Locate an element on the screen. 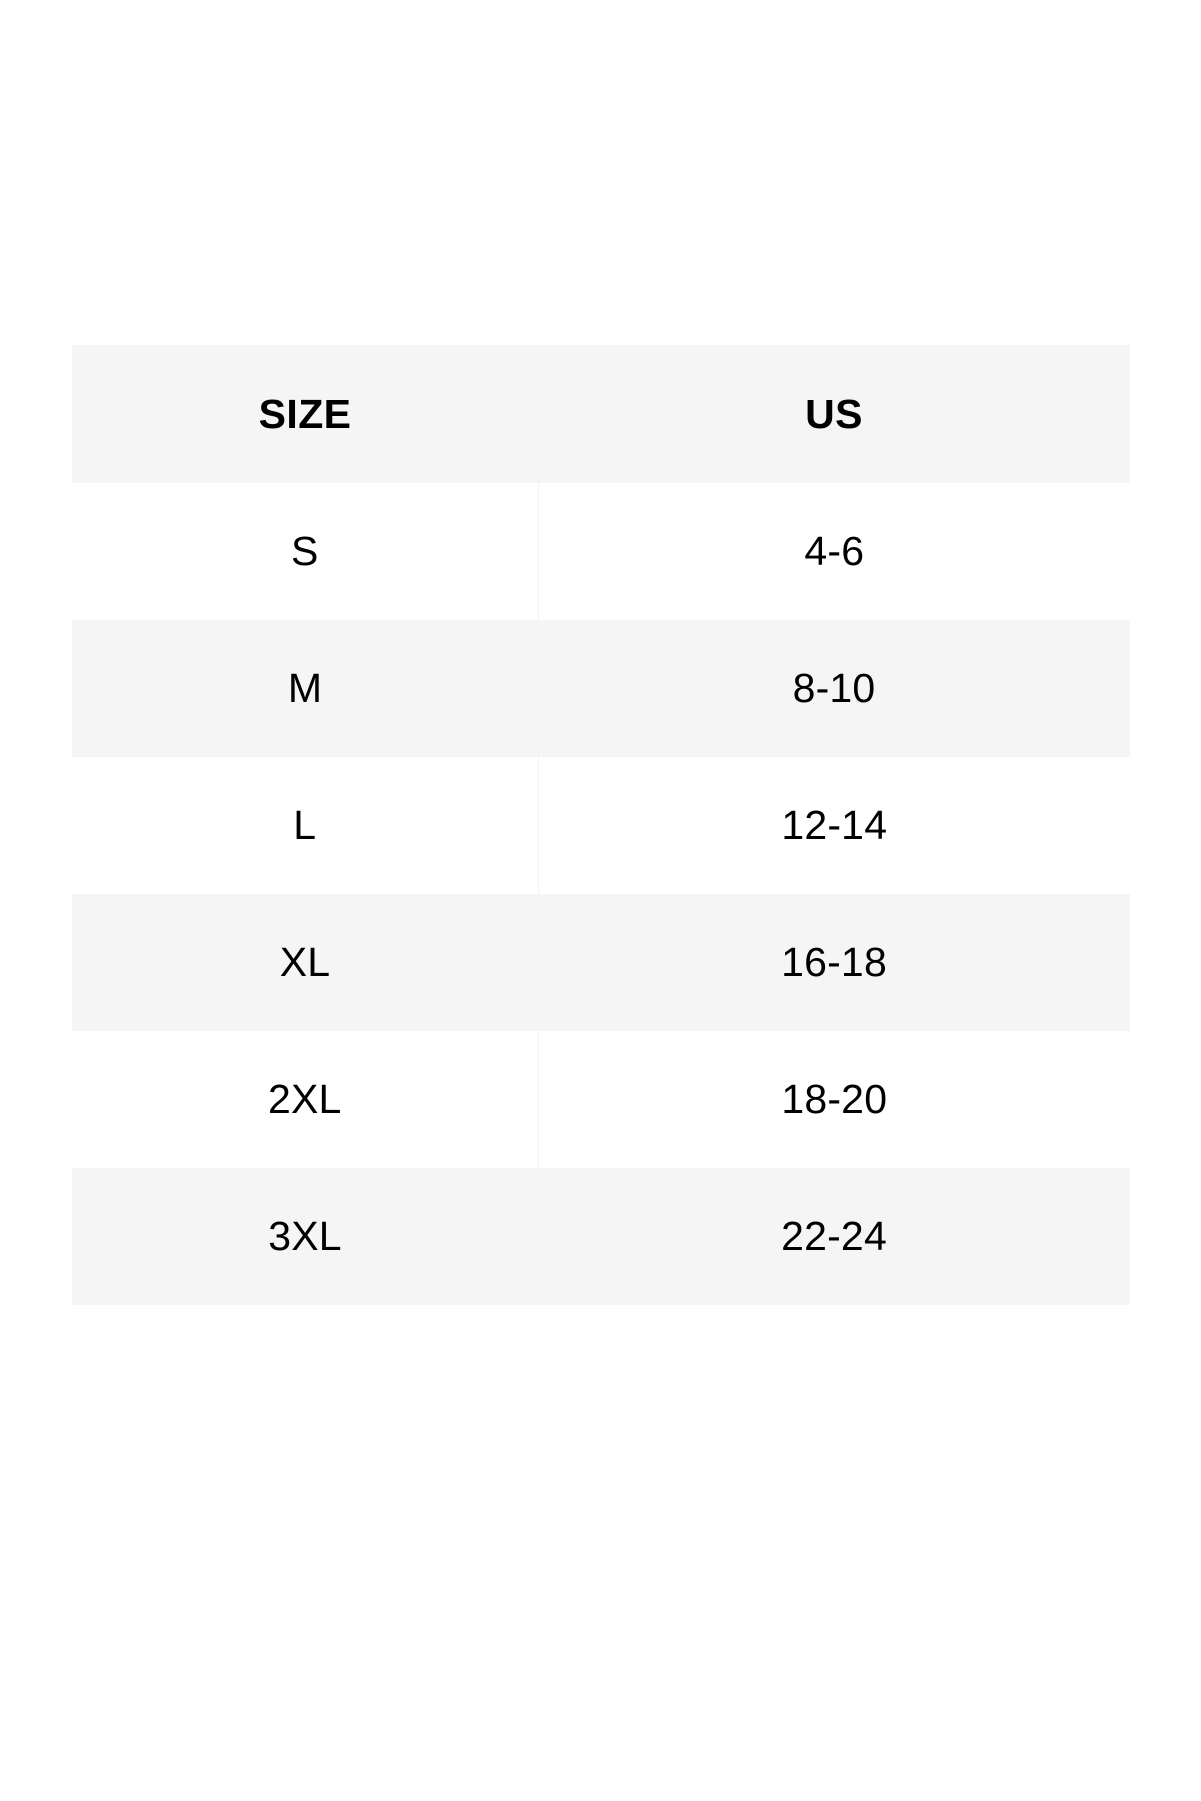 The image size is (1201, 1801). cell-us: 8-10 is located at coordinates (834, 688).